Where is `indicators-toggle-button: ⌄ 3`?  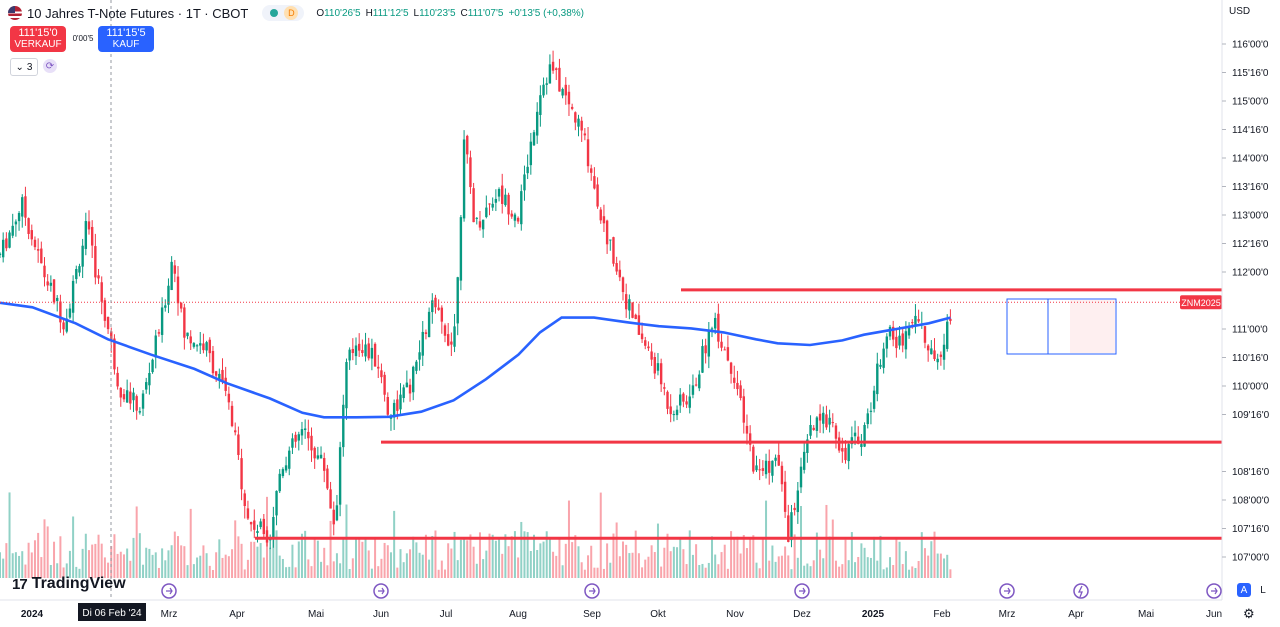 indicators-toggle-button: ⌄ 3 is located at coordinates (24, 67).